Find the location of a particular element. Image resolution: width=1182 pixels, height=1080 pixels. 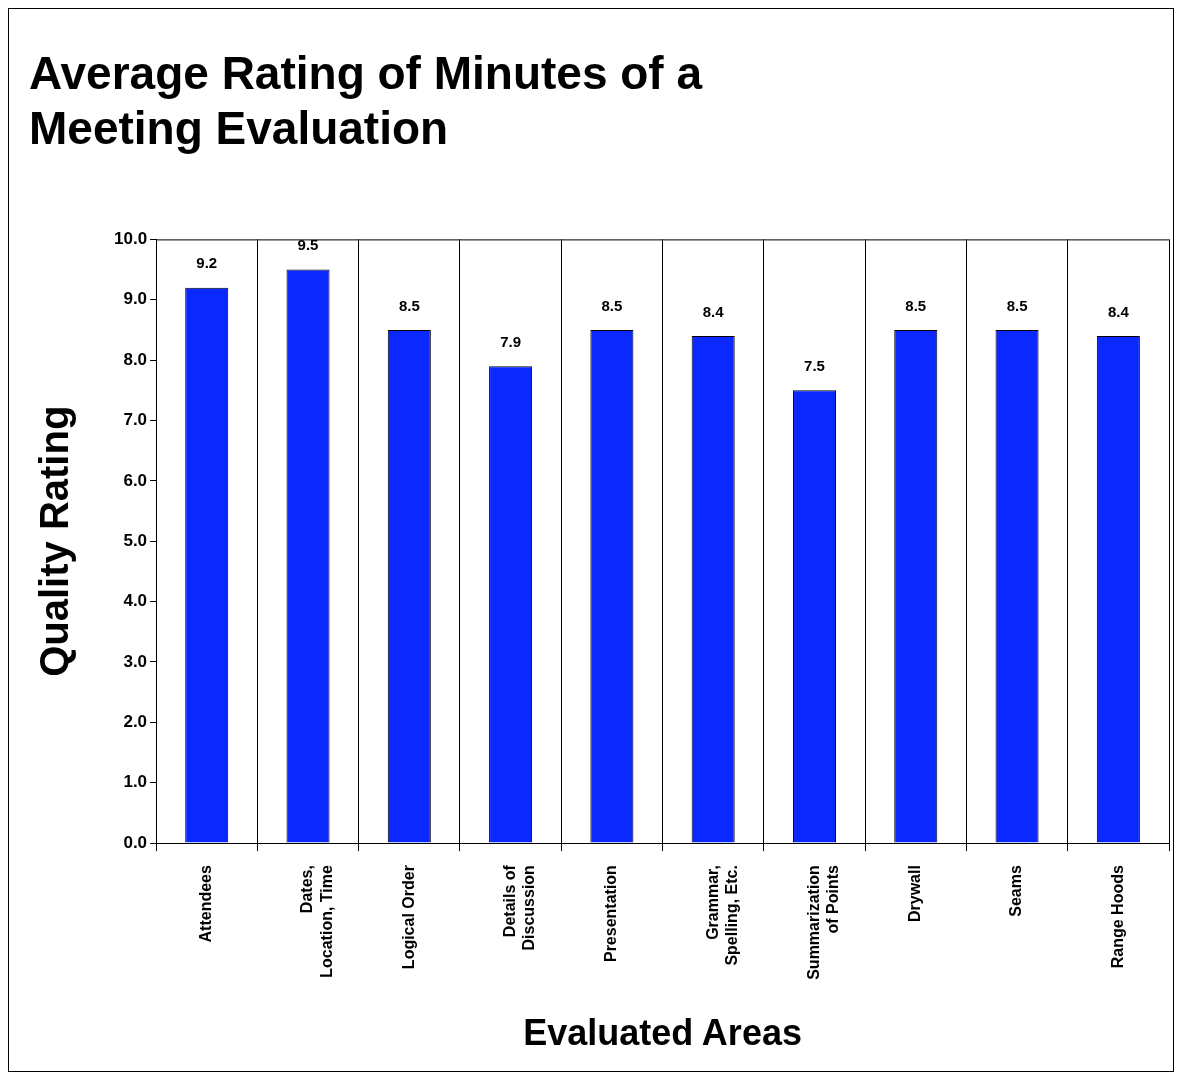

data-label: 9.2 is located at coordinates (207, 263).